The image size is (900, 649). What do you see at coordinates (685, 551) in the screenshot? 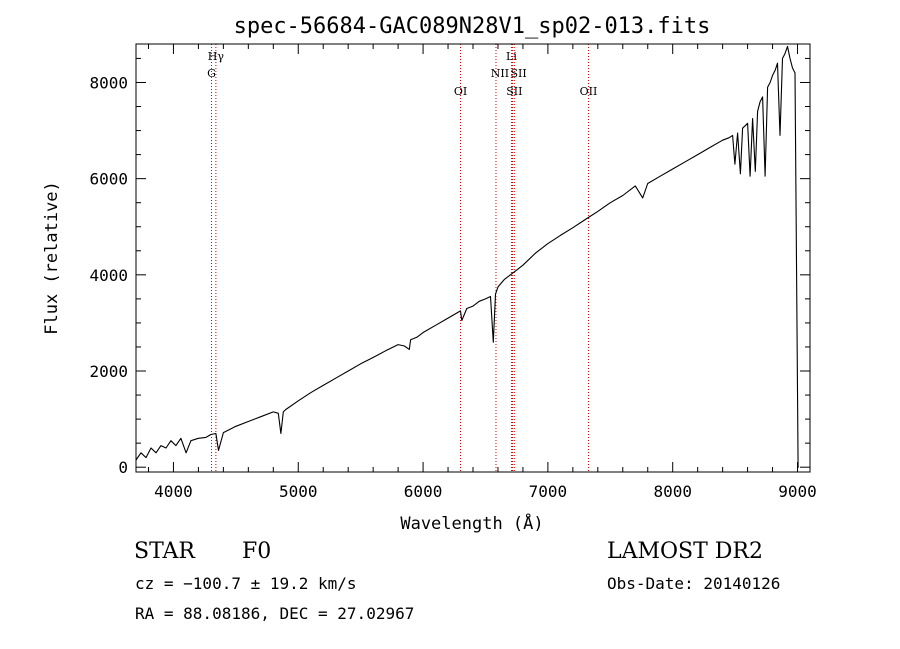
I see `survey-name: LAMOST DR2` at bounding box center [685, 551].